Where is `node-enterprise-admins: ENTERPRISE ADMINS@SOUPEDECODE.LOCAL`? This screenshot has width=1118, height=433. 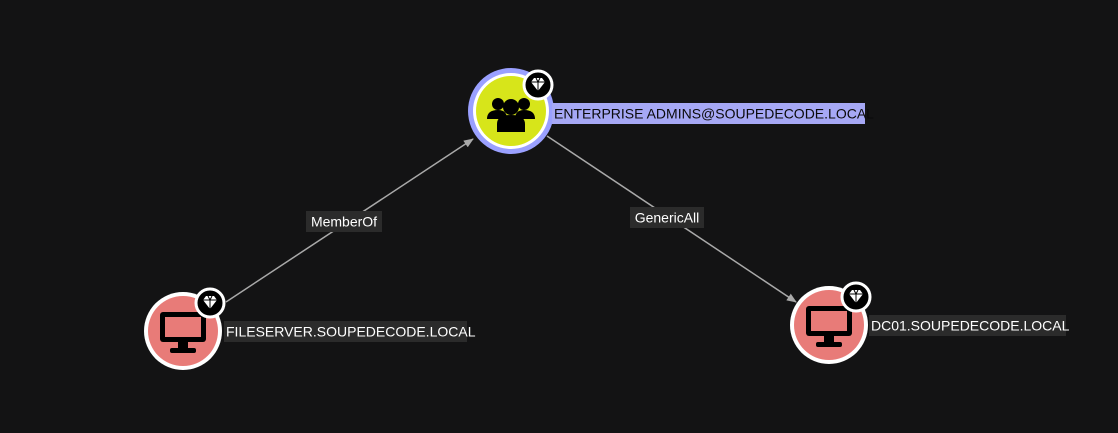
node-enterprise-admins: ENTERPRISE ADMINS@SOUPEDECODE.LOCAL is located at coordinates (671, 111).